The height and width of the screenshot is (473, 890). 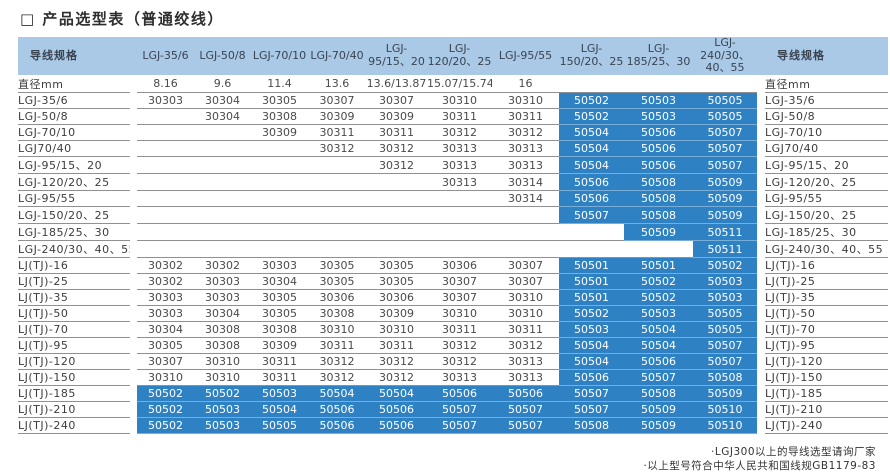 I want to click on table-cell: 50502, so click(x=165, y=410).